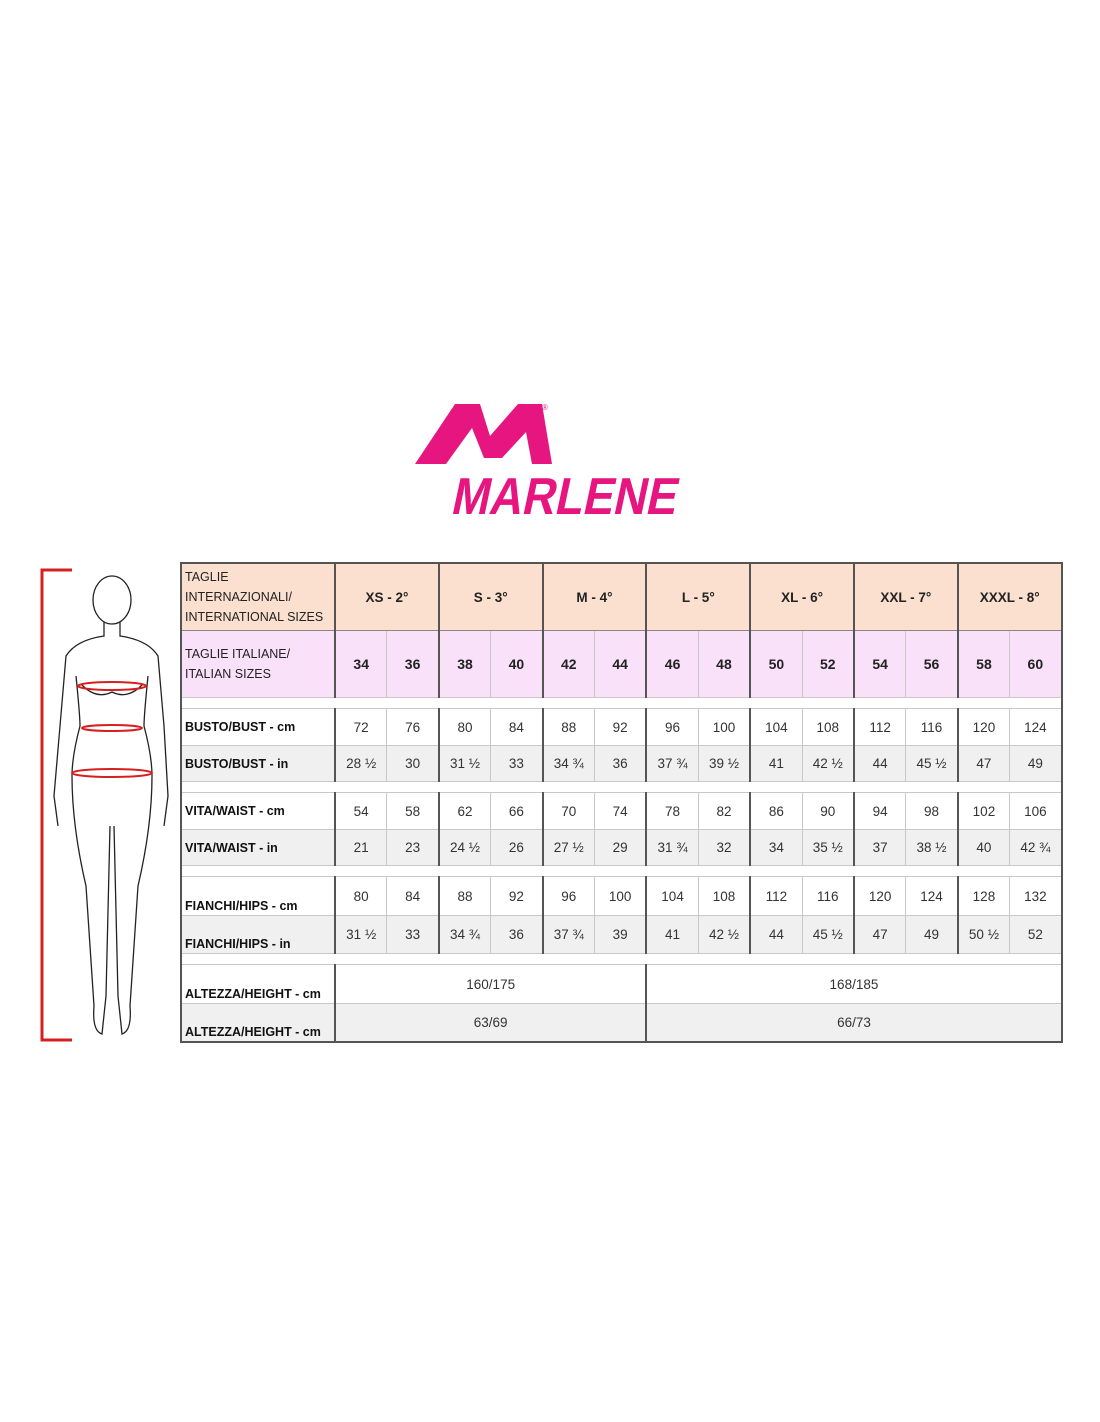  I want to click on italian-size-cell: 50, so click(776, 664).